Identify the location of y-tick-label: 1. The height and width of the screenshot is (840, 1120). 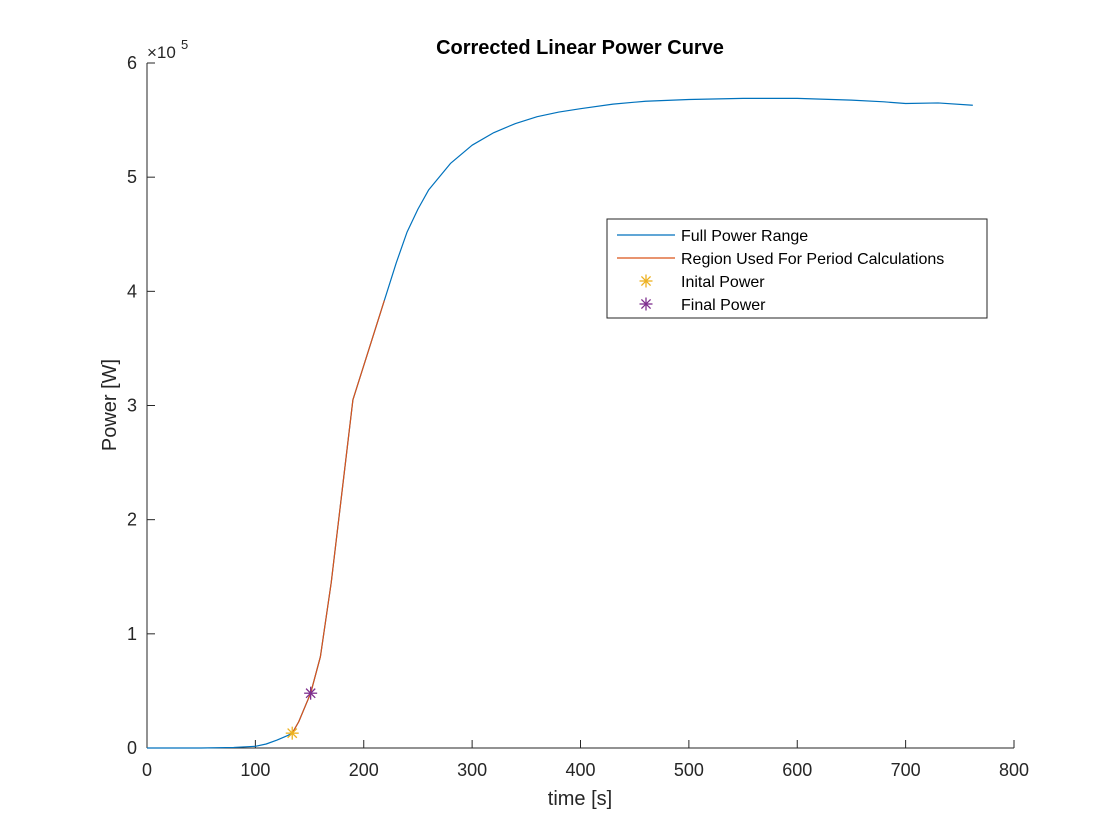
(132, 634).